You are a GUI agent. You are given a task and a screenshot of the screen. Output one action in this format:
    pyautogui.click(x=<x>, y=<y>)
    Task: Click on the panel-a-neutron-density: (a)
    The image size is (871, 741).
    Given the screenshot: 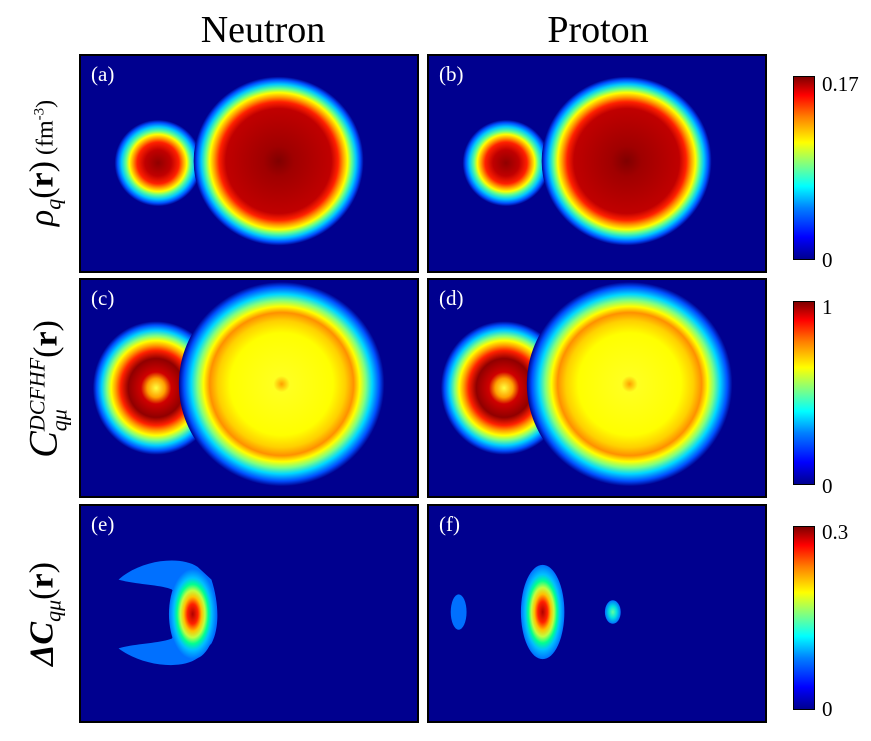 What is the action you would take?
    pyautogui.click(x=249, y=163)
    